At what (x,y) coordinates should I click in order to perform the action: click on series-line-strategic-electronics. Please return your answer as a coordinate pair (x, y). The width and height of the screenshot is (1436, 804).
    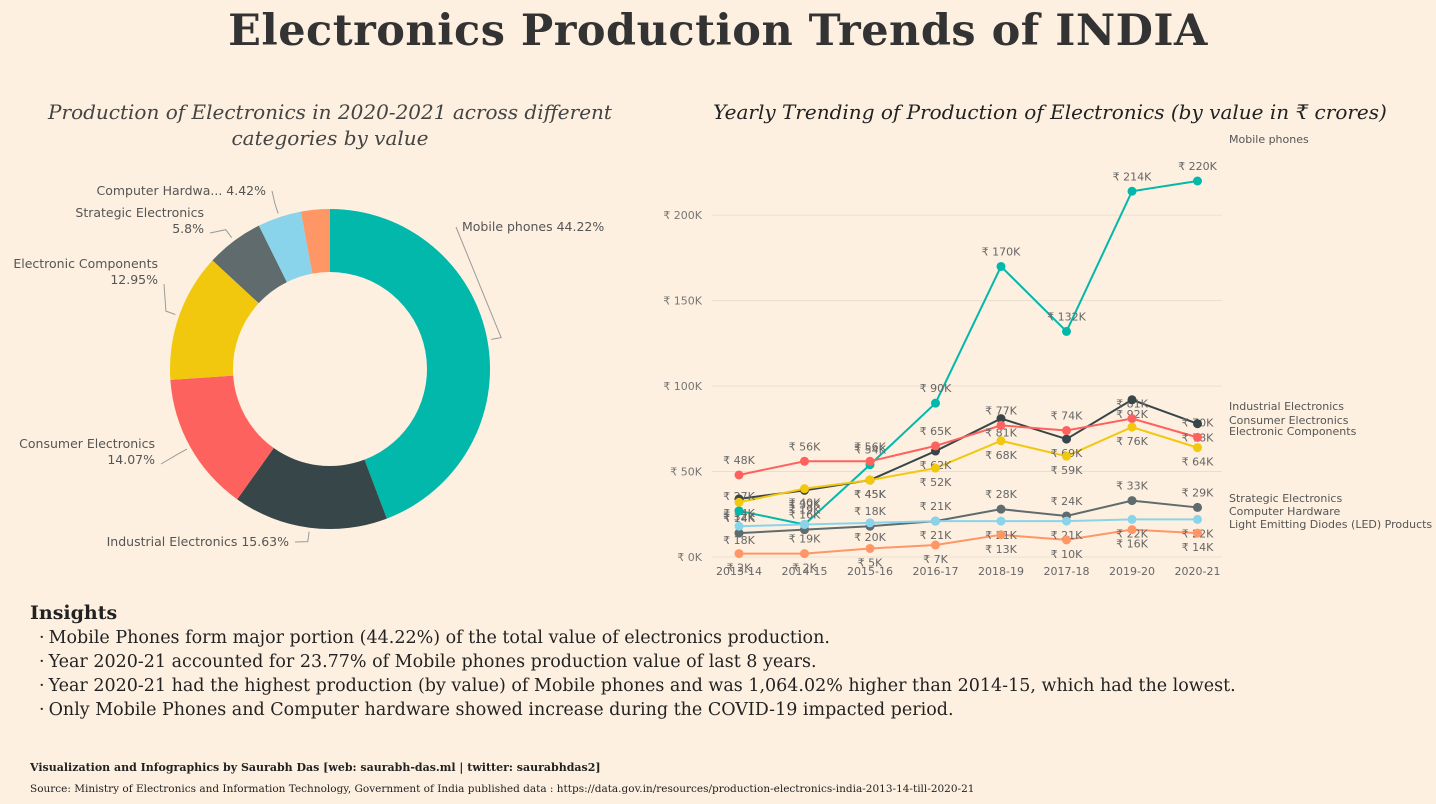
    Looking at the image, I should click on (968, 517).